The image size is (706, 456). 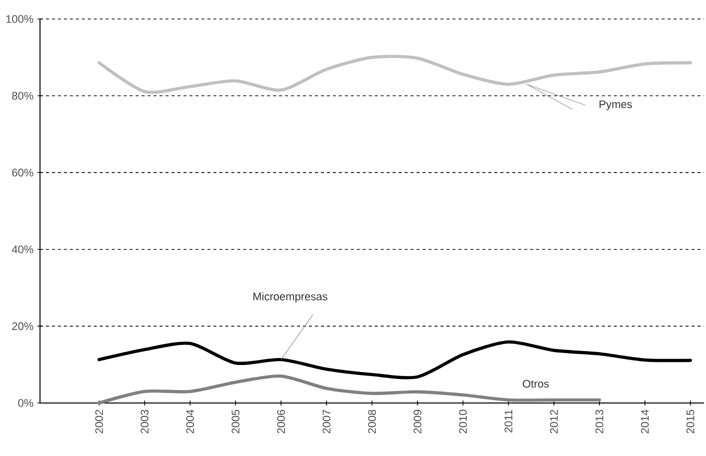 What do you see at coordinates (290, 297) in the screenshot?
I see `text: Microempresas` at bounding box center [290, 297].